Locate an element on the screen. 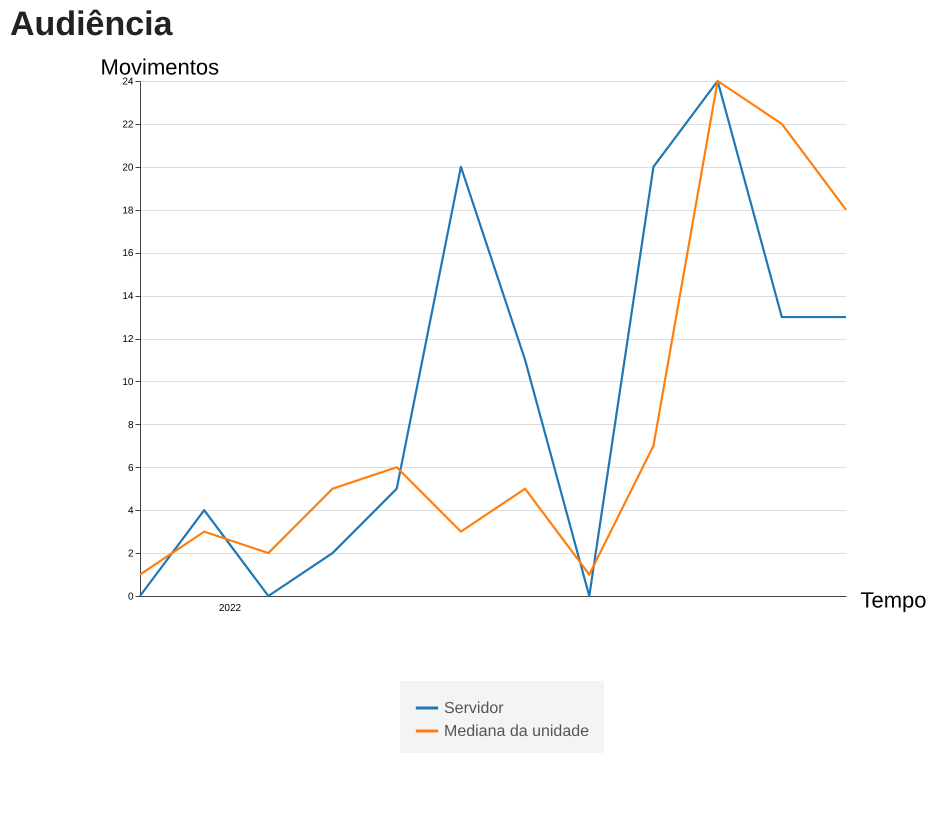  y-tick-label: 16 is located at coordinates (128, 254).